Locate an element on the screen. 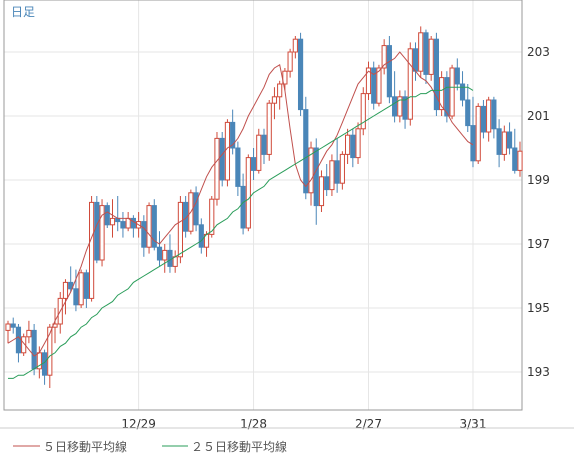  x-tick-label: 3/31 is located at coordinates (473, 424).